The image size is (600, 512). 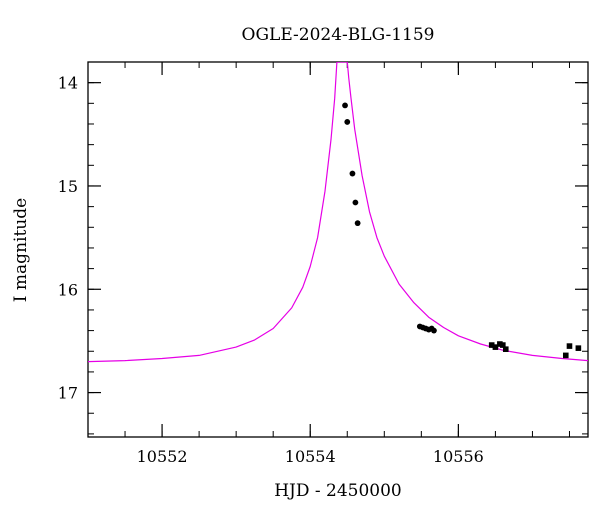 I want to click on y-tick-label: 14, so click(x=68, y=83).